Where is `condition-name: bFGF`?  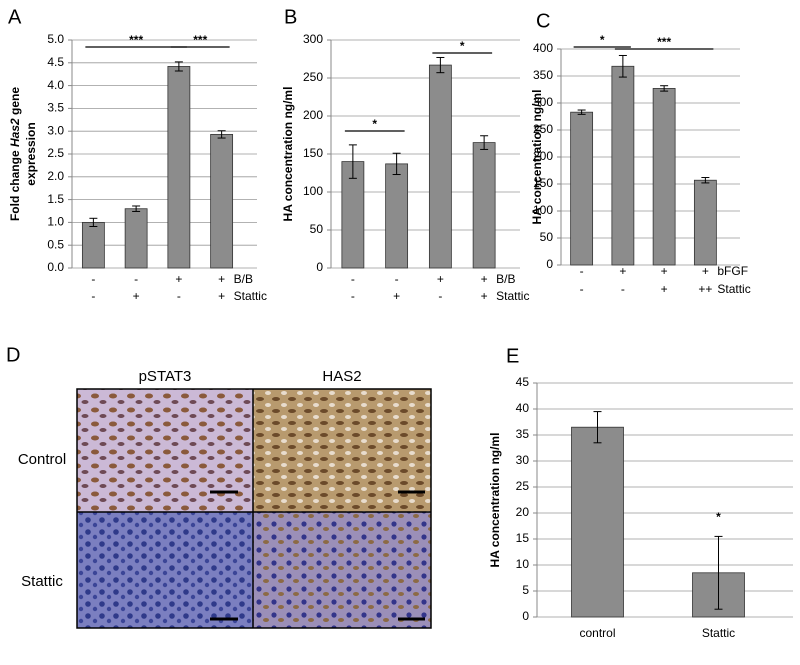 condition-name: bFGF is located at coordinates (732, 271).